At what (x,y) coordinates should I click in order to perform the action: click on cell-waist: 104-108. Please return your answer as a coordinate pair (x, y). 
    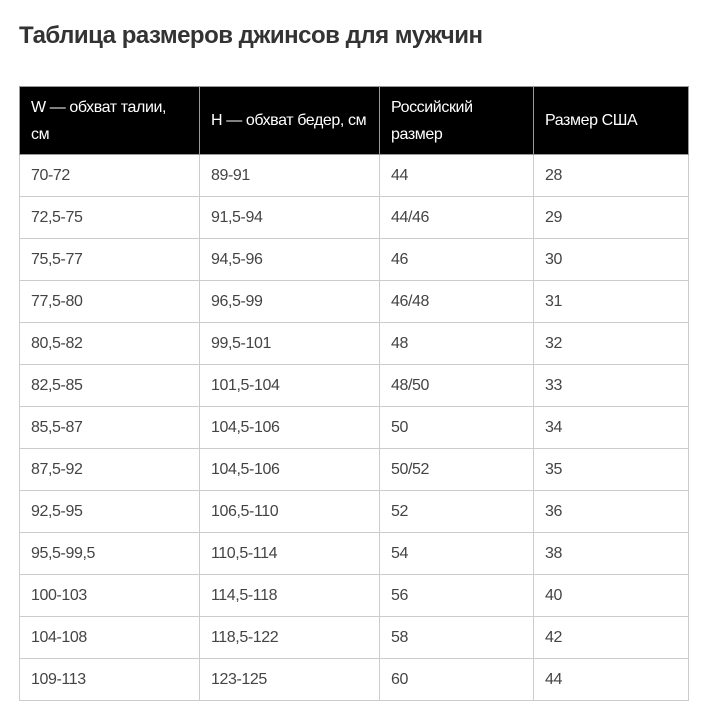
    Looking at the image, I should click on (109, 637).